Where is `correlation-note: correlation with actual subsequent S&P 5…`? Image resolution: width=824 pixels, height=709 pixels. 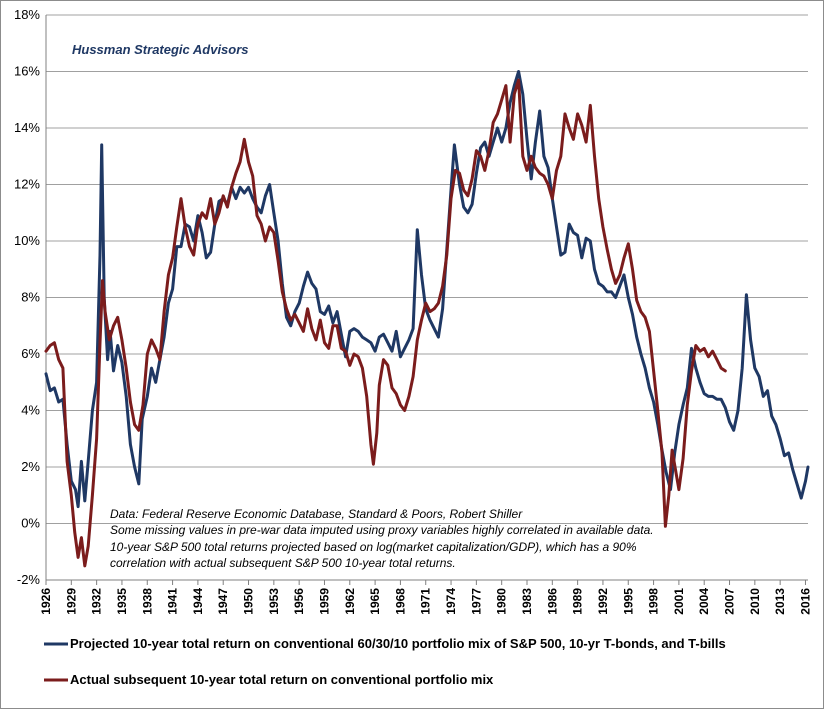 correlation-note: correlation with actual subsequent S&P 5… is located at coordinates (283, 563).